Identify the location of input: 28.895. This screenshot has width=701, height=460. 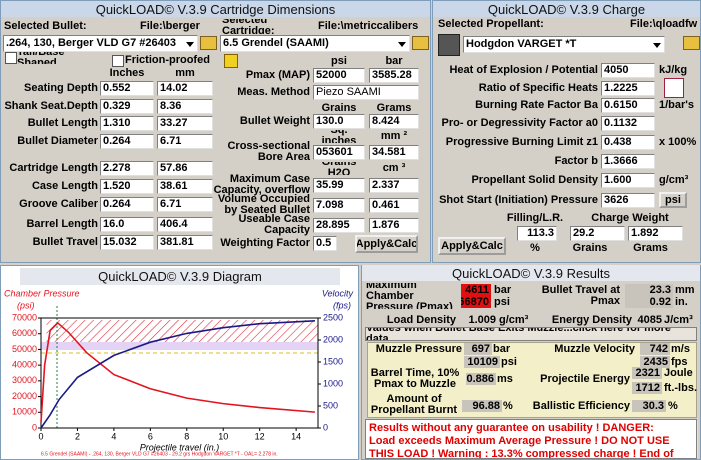
(339, 225).